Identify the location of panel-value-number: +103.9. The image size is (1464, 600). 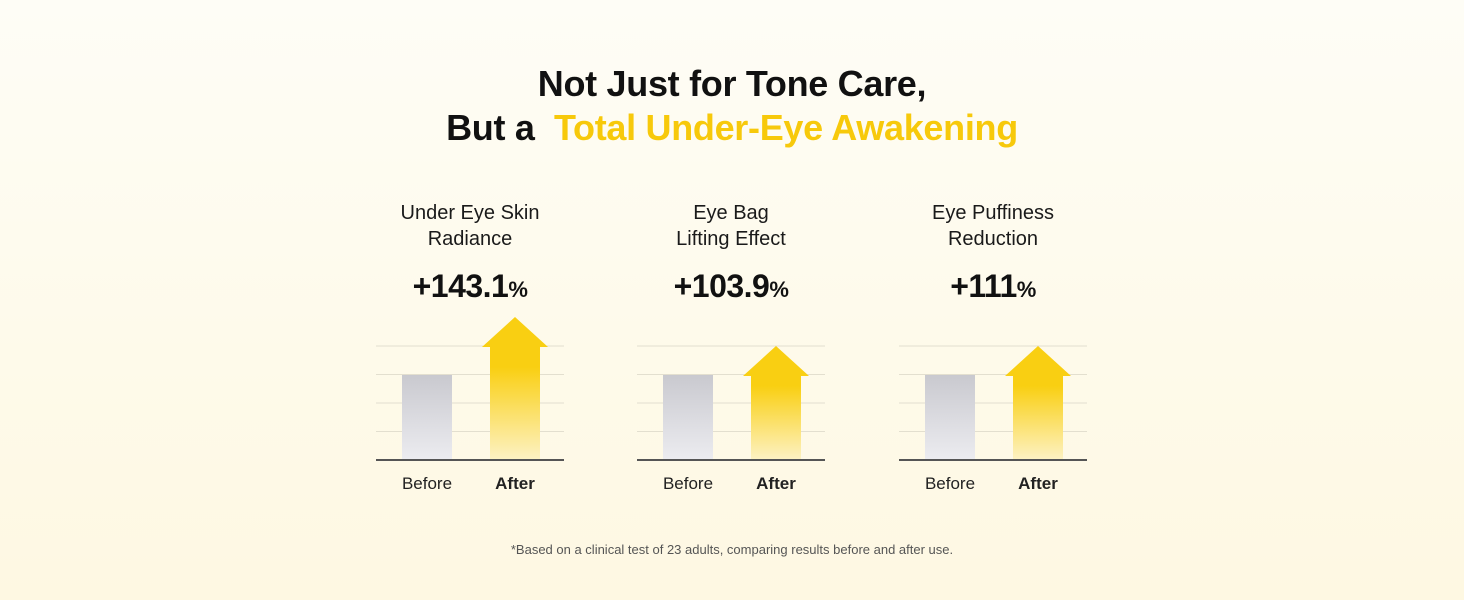
(721, 286).